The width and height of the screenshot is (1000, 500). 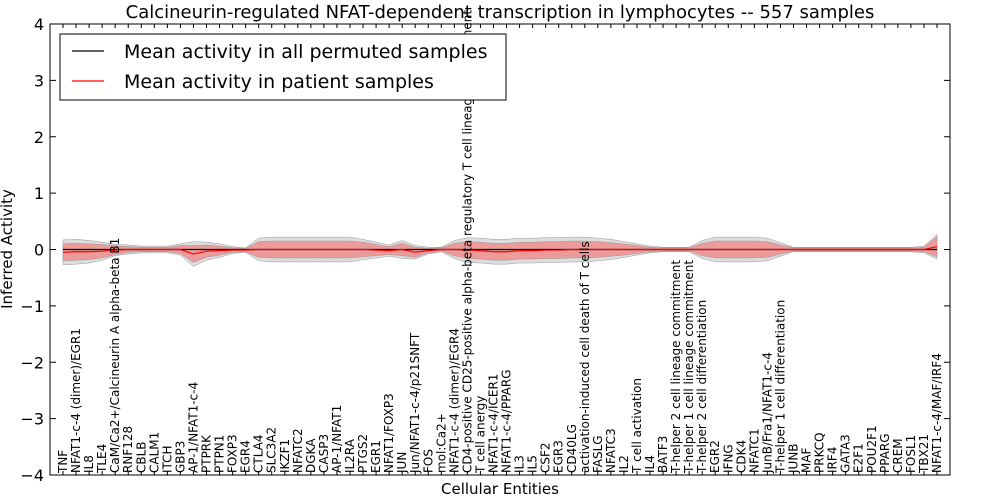 What do you see at coordinates (246, 456) in the screenshot?
I see `entity-label: EGR4` at bounding box center [246, 456].